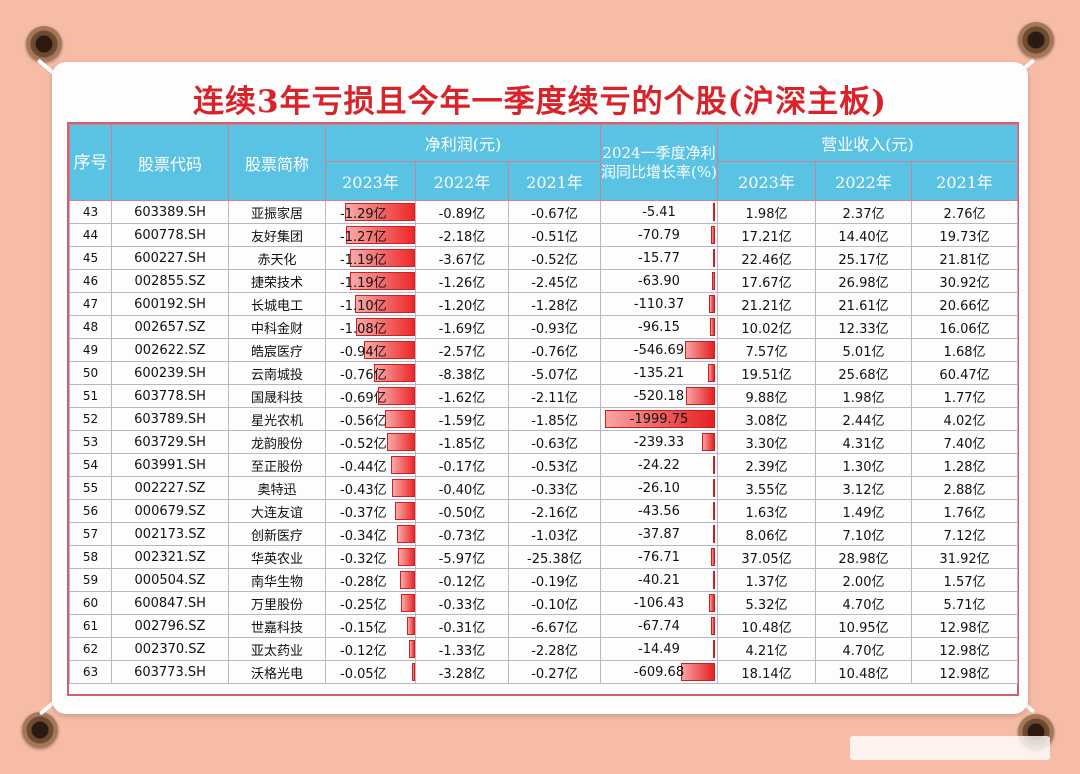 This screenshot has height=774, width=1080. What do you see at coordinates (767, 181) in the screenshot?
I see `header-rev-2023: 2023年` at bounding box center [767, 181].